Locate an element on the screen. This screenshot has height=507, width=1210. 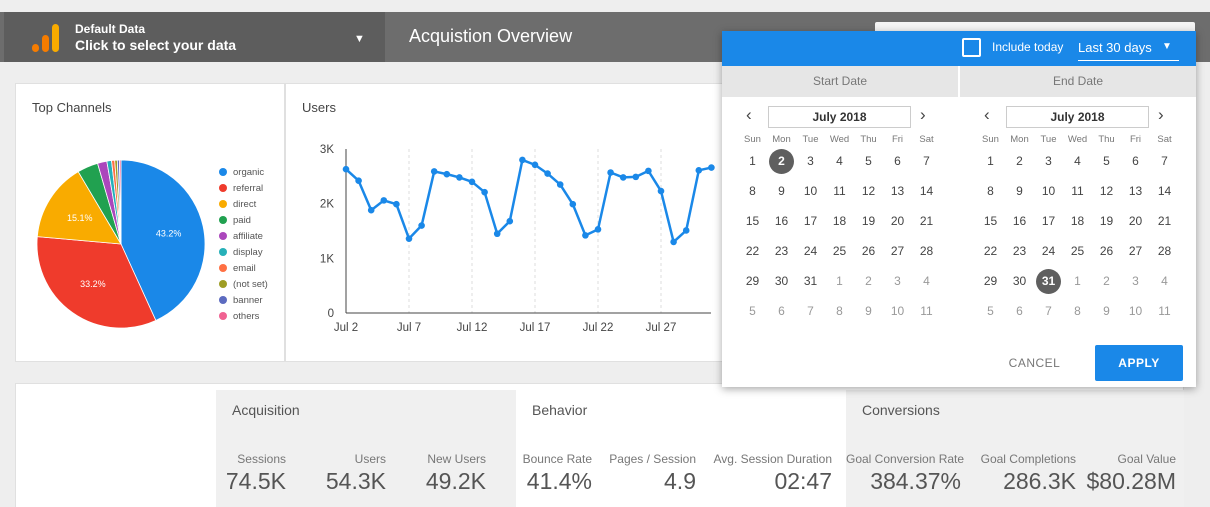
include-today-checkbox is located at coordinates (971, 47).